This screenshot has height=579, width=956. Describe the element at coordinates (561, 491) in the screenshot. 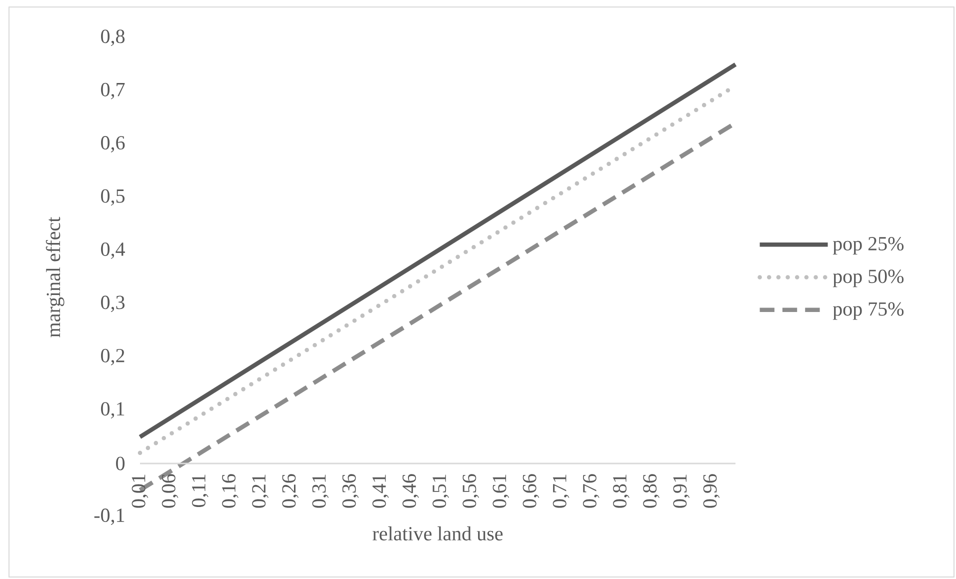

I see `x-tick-label: 0,71` at that location.